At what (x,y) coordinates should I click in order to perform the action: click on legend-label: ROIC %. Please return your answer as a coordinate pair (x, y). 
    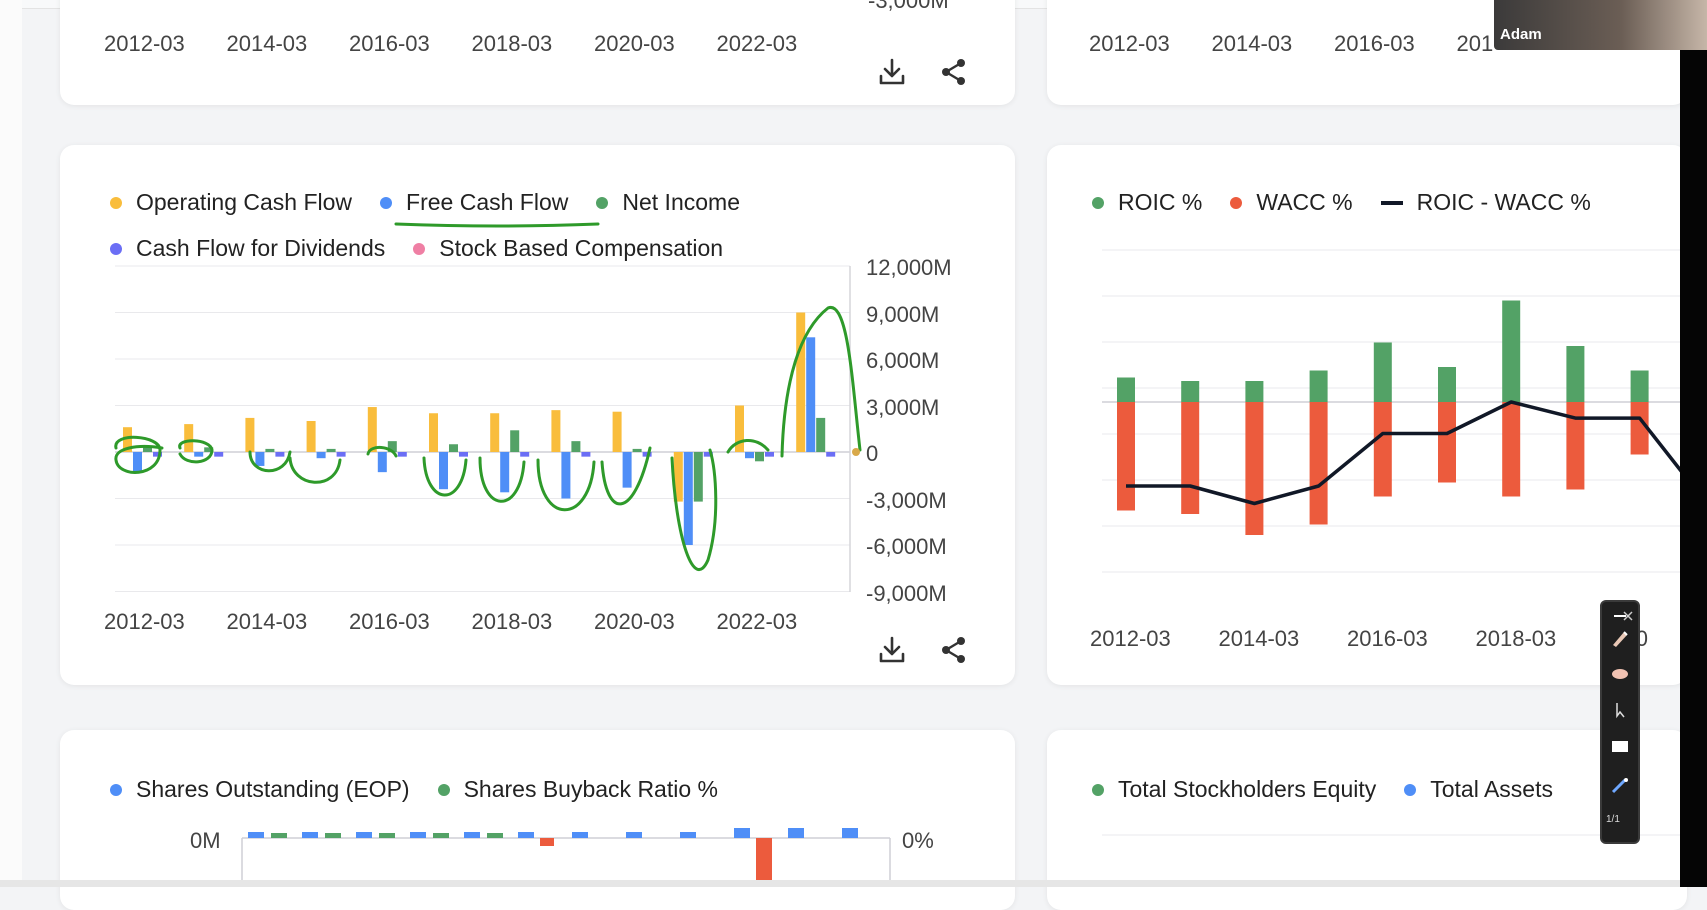
    Looking at the image, I should click on (1160, 202).